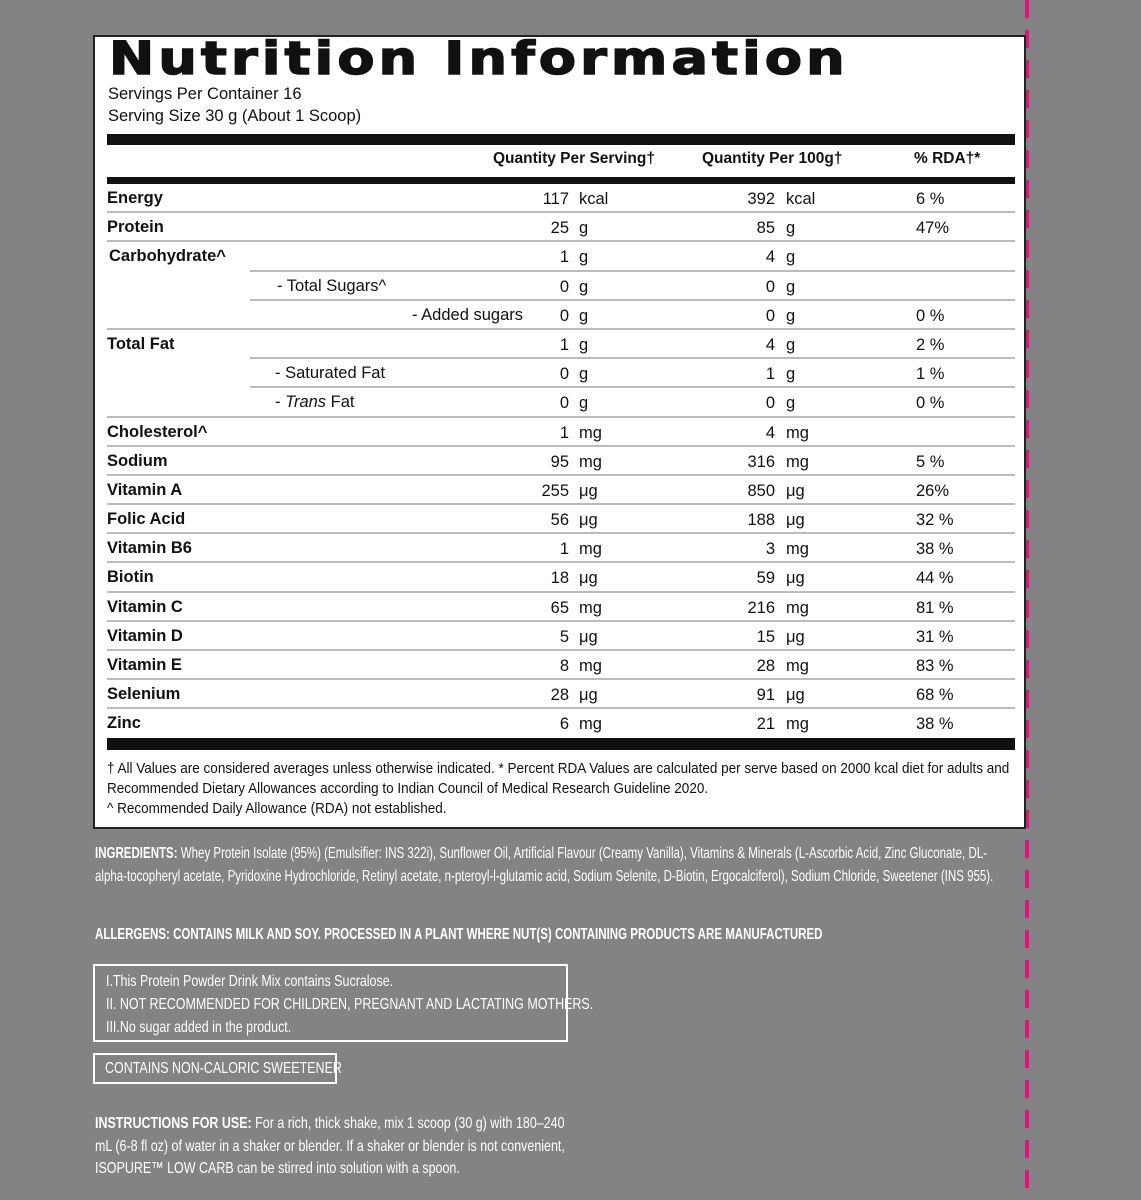  I want to click on nutrient-name: - Trans Fat, so click(315, 402).